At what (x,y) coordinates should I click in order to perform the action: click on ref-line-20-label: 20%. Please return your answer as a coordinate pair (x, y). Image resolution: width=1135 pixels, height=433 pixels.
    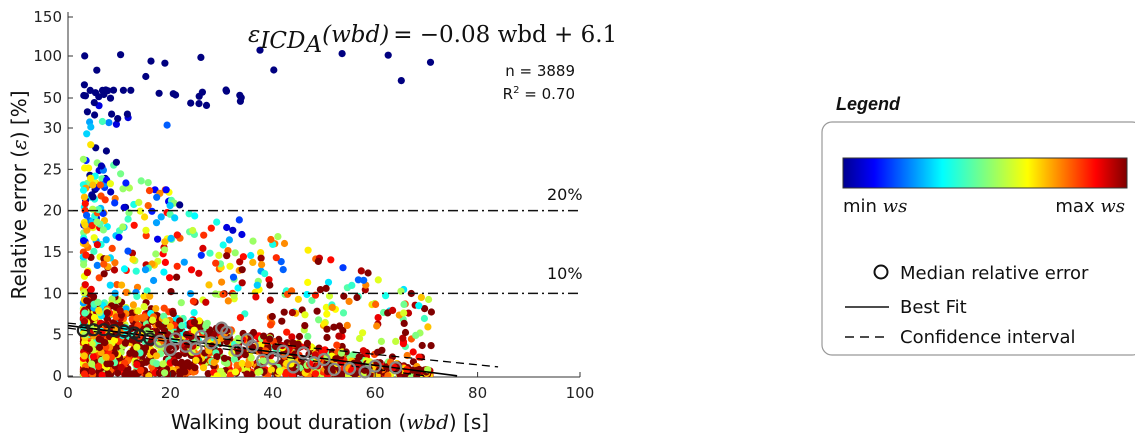
    Looking at the image, I should click on (565, 194).